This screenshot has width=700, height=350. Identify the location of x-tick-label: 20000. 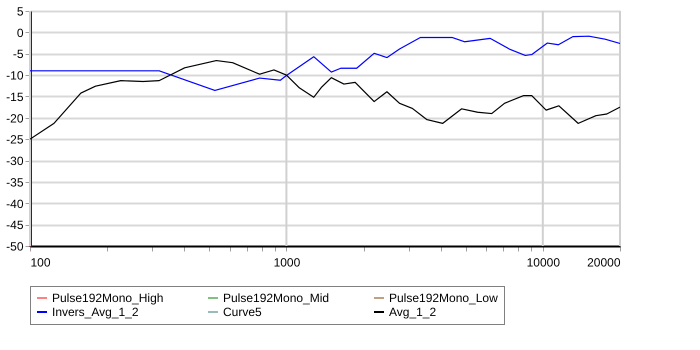
(604, 263).